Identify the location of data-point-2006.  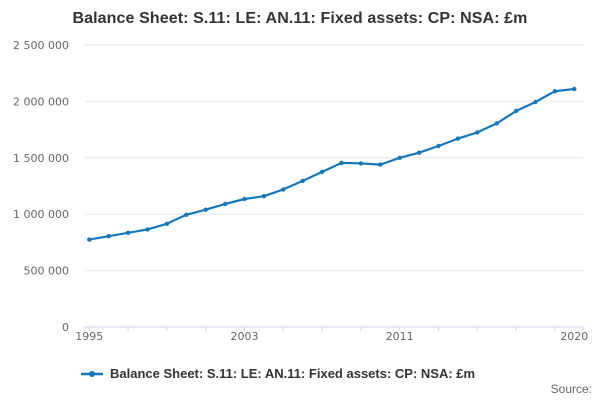
(302, 181).